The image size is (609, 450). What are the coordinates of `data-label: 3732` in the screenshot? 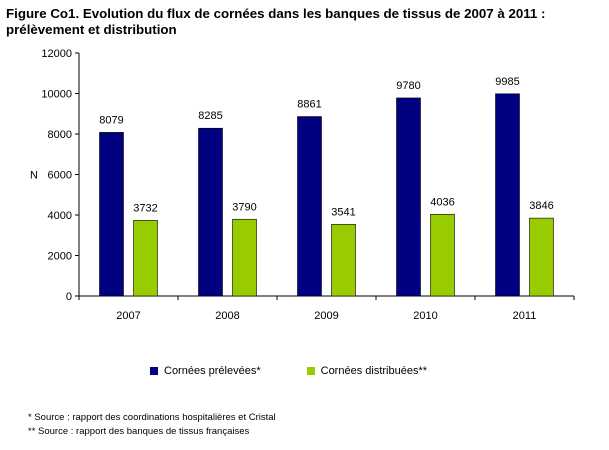 It's located at (145, 208).